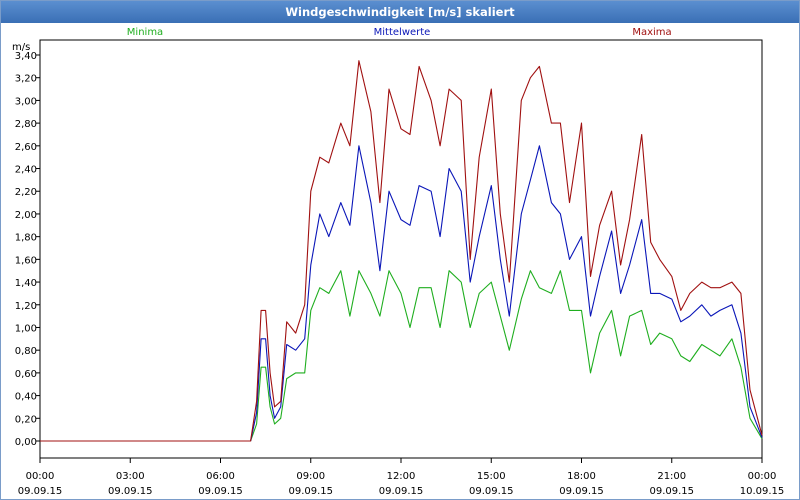  Describe the element at coordinates (26, 192) in the screenshot. I see `y-tick-label: 2,20` at that location.